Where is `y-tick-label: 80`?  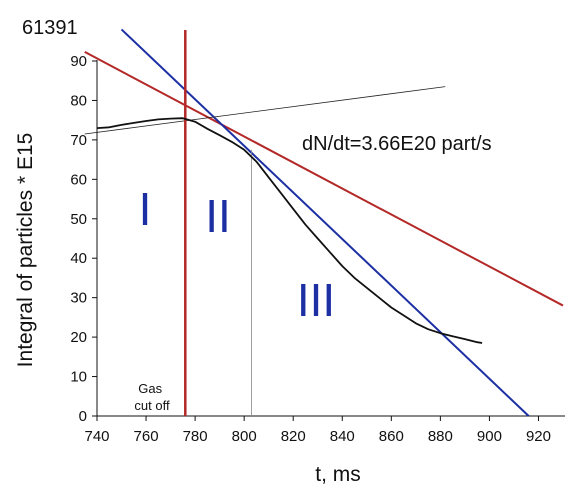 y-tick-label: 80 is located at coordinates (78, 100).